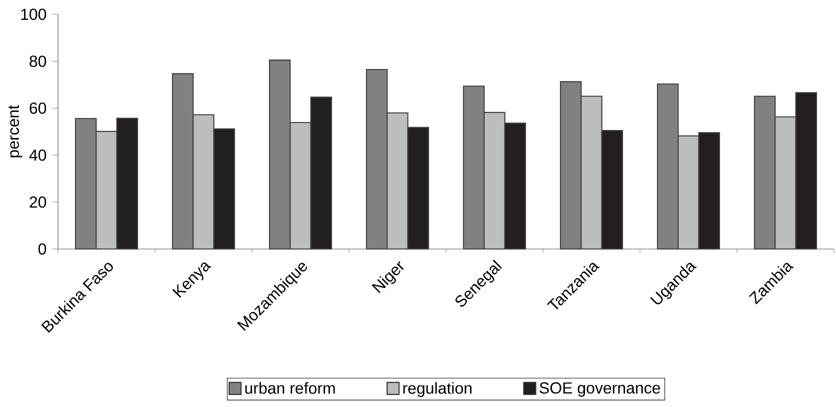 Image resolution: width=836 pixels, height=407 pixels. Describe the element at coordinates (38, 202) in the screenshot. I see `y-tick-label: 20` at that location.